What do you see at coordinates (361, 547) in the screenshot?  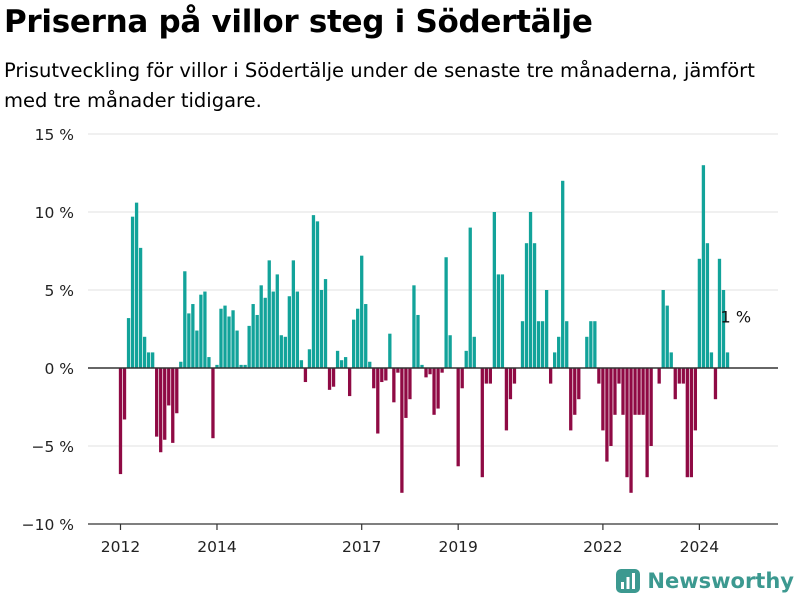 I see `x-tick-label: 2017` at bounding box center [361, 547].